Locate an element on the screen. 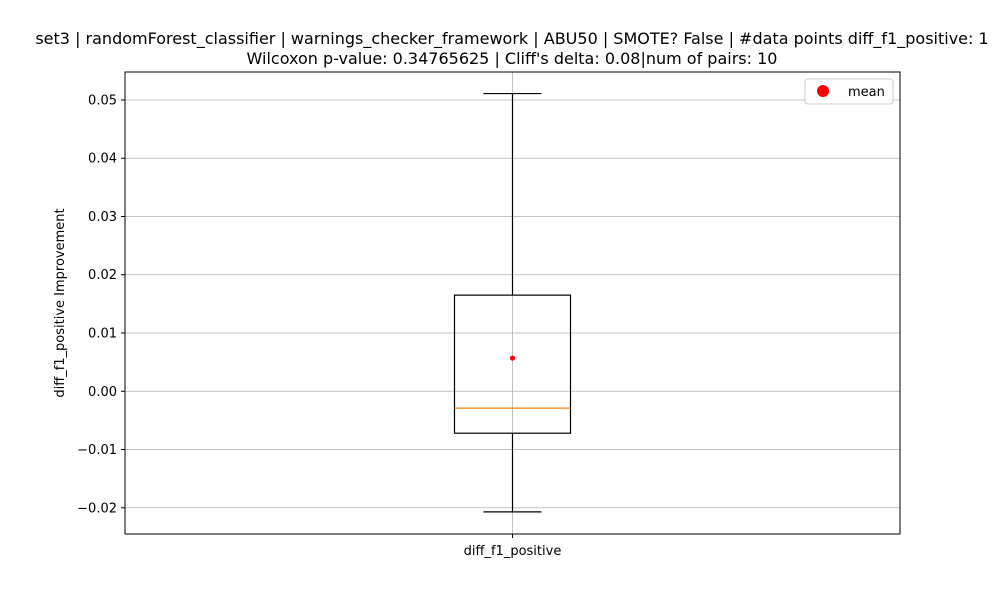  legend-mean-marker is located at coordinates (823, 91).